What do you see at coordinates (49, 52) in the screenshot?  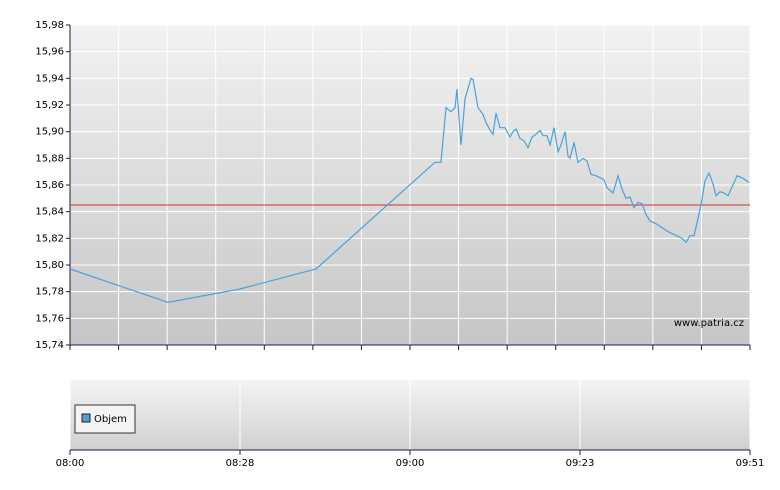 I see `y-tick-label: 15,96` at bounding box center [49, 52].